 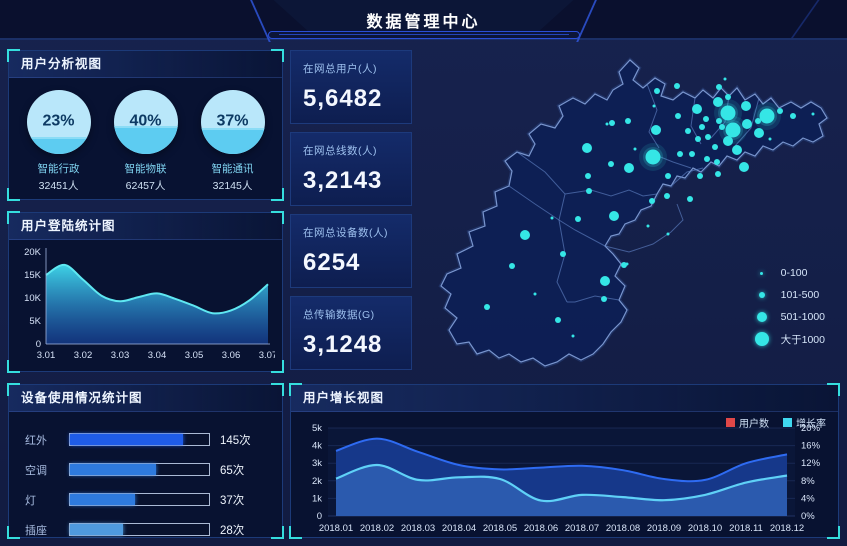 What do you see at coordinates (804, 422) in the screenshot?
I see `legend-item-growth-rate: 增长率` at bounding box center [804, 422].